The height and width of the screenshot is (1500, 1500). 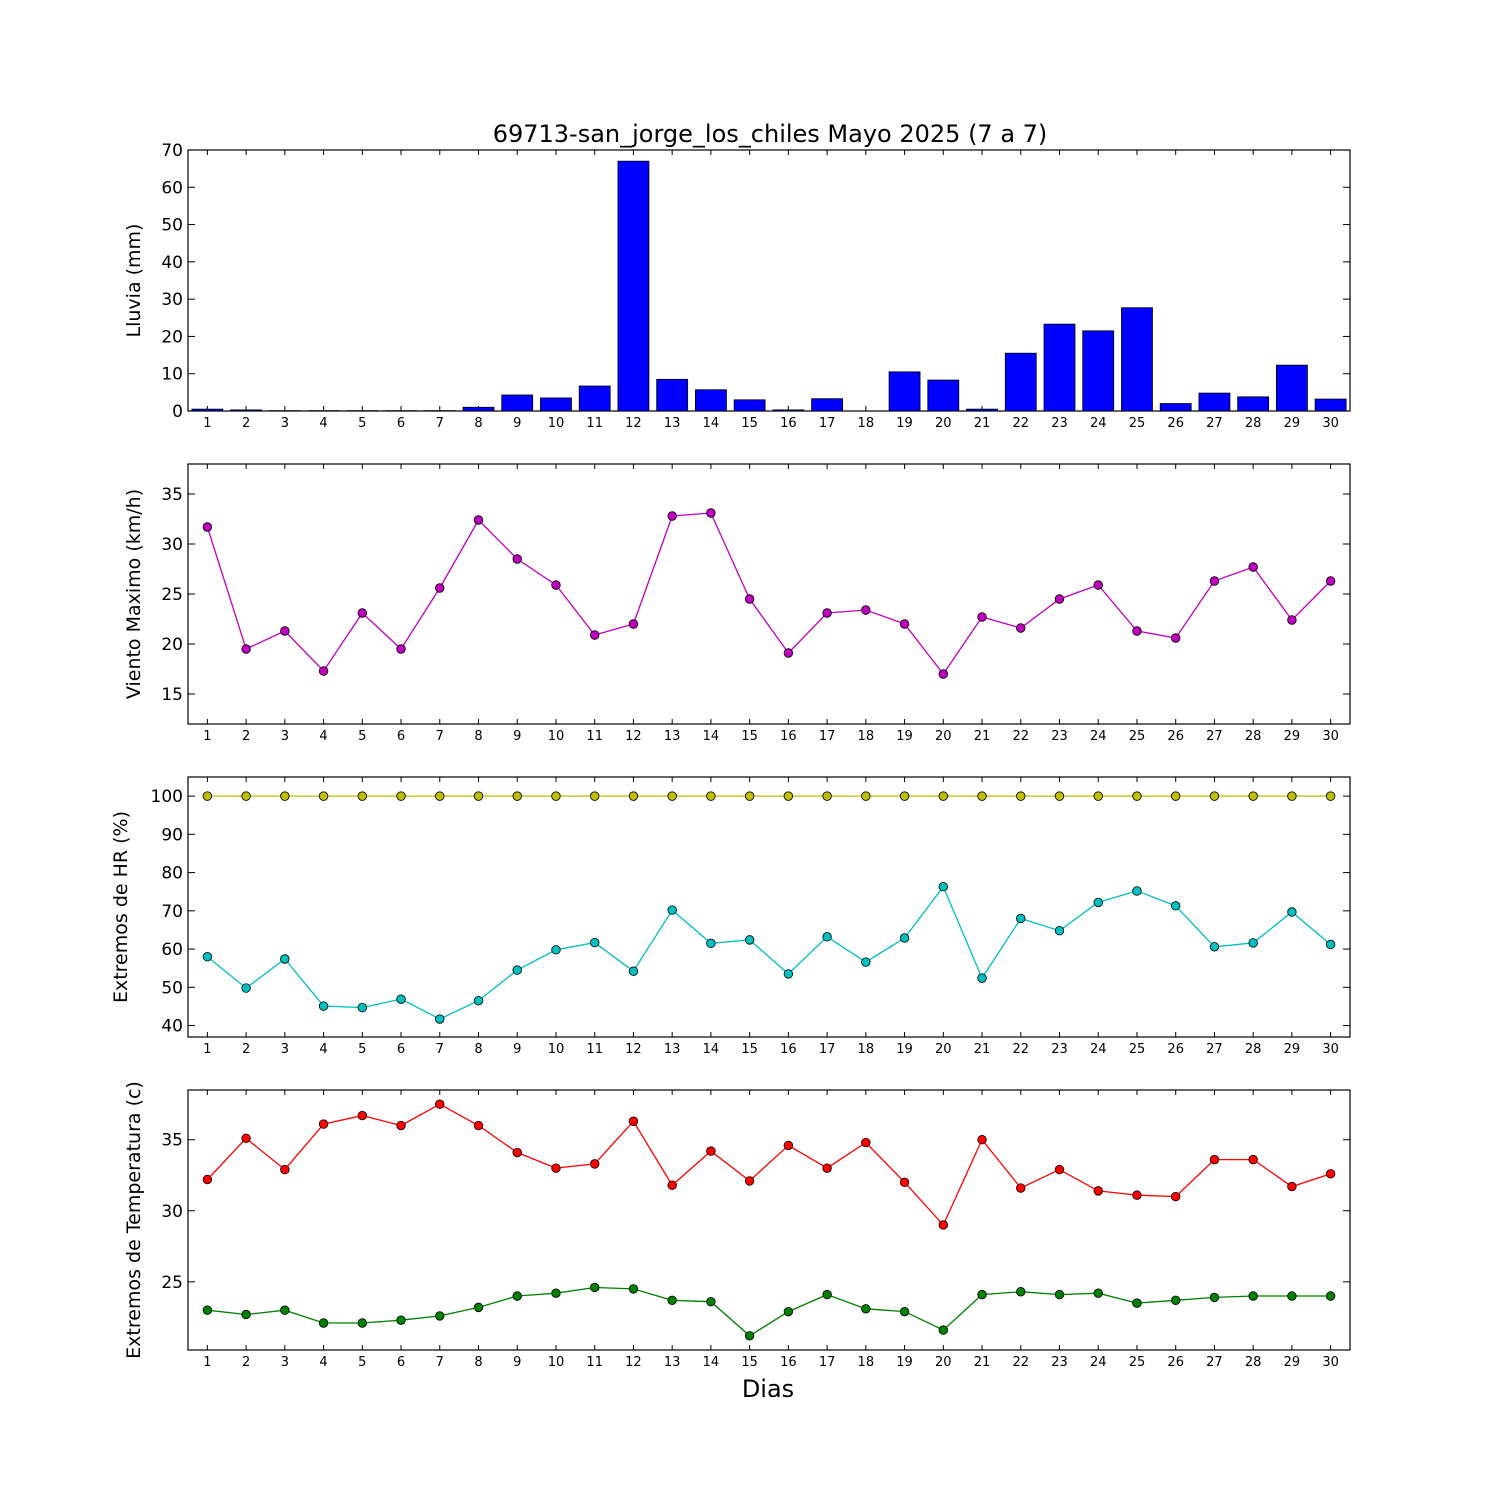 I want to click on y-tick-label: 25, so click(x=172, y=595).